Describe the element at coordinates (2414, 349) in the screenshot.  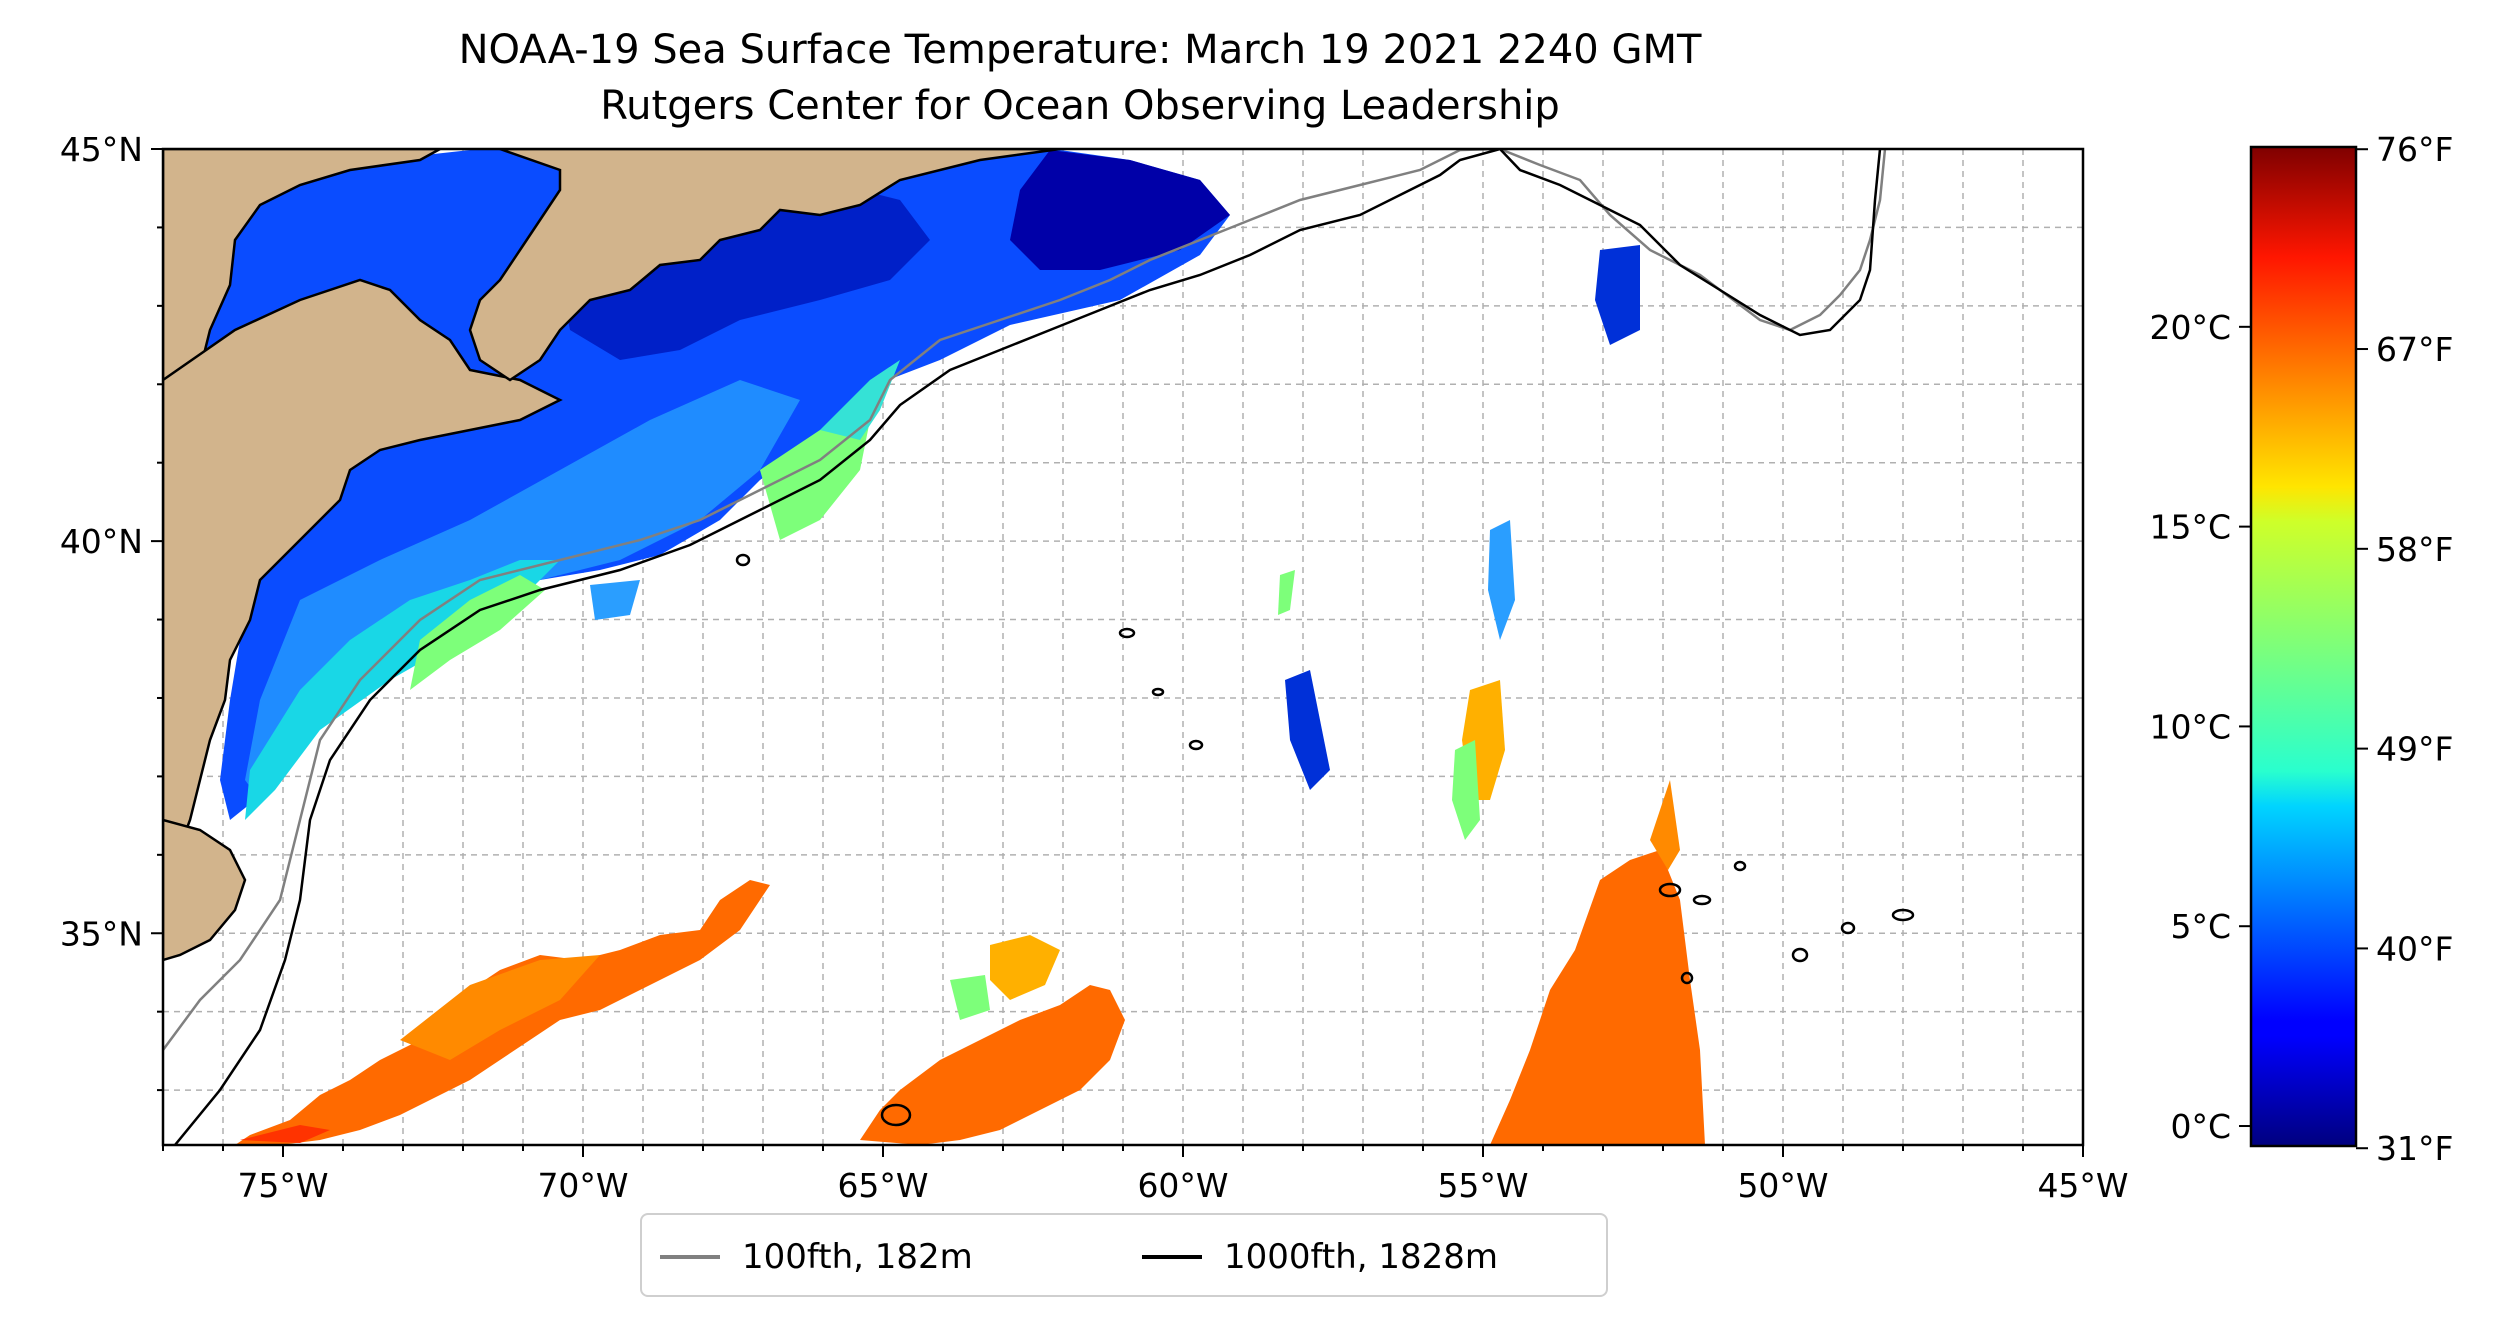
I see `colorbar-fahrenheit-label: 67°F` at that location.